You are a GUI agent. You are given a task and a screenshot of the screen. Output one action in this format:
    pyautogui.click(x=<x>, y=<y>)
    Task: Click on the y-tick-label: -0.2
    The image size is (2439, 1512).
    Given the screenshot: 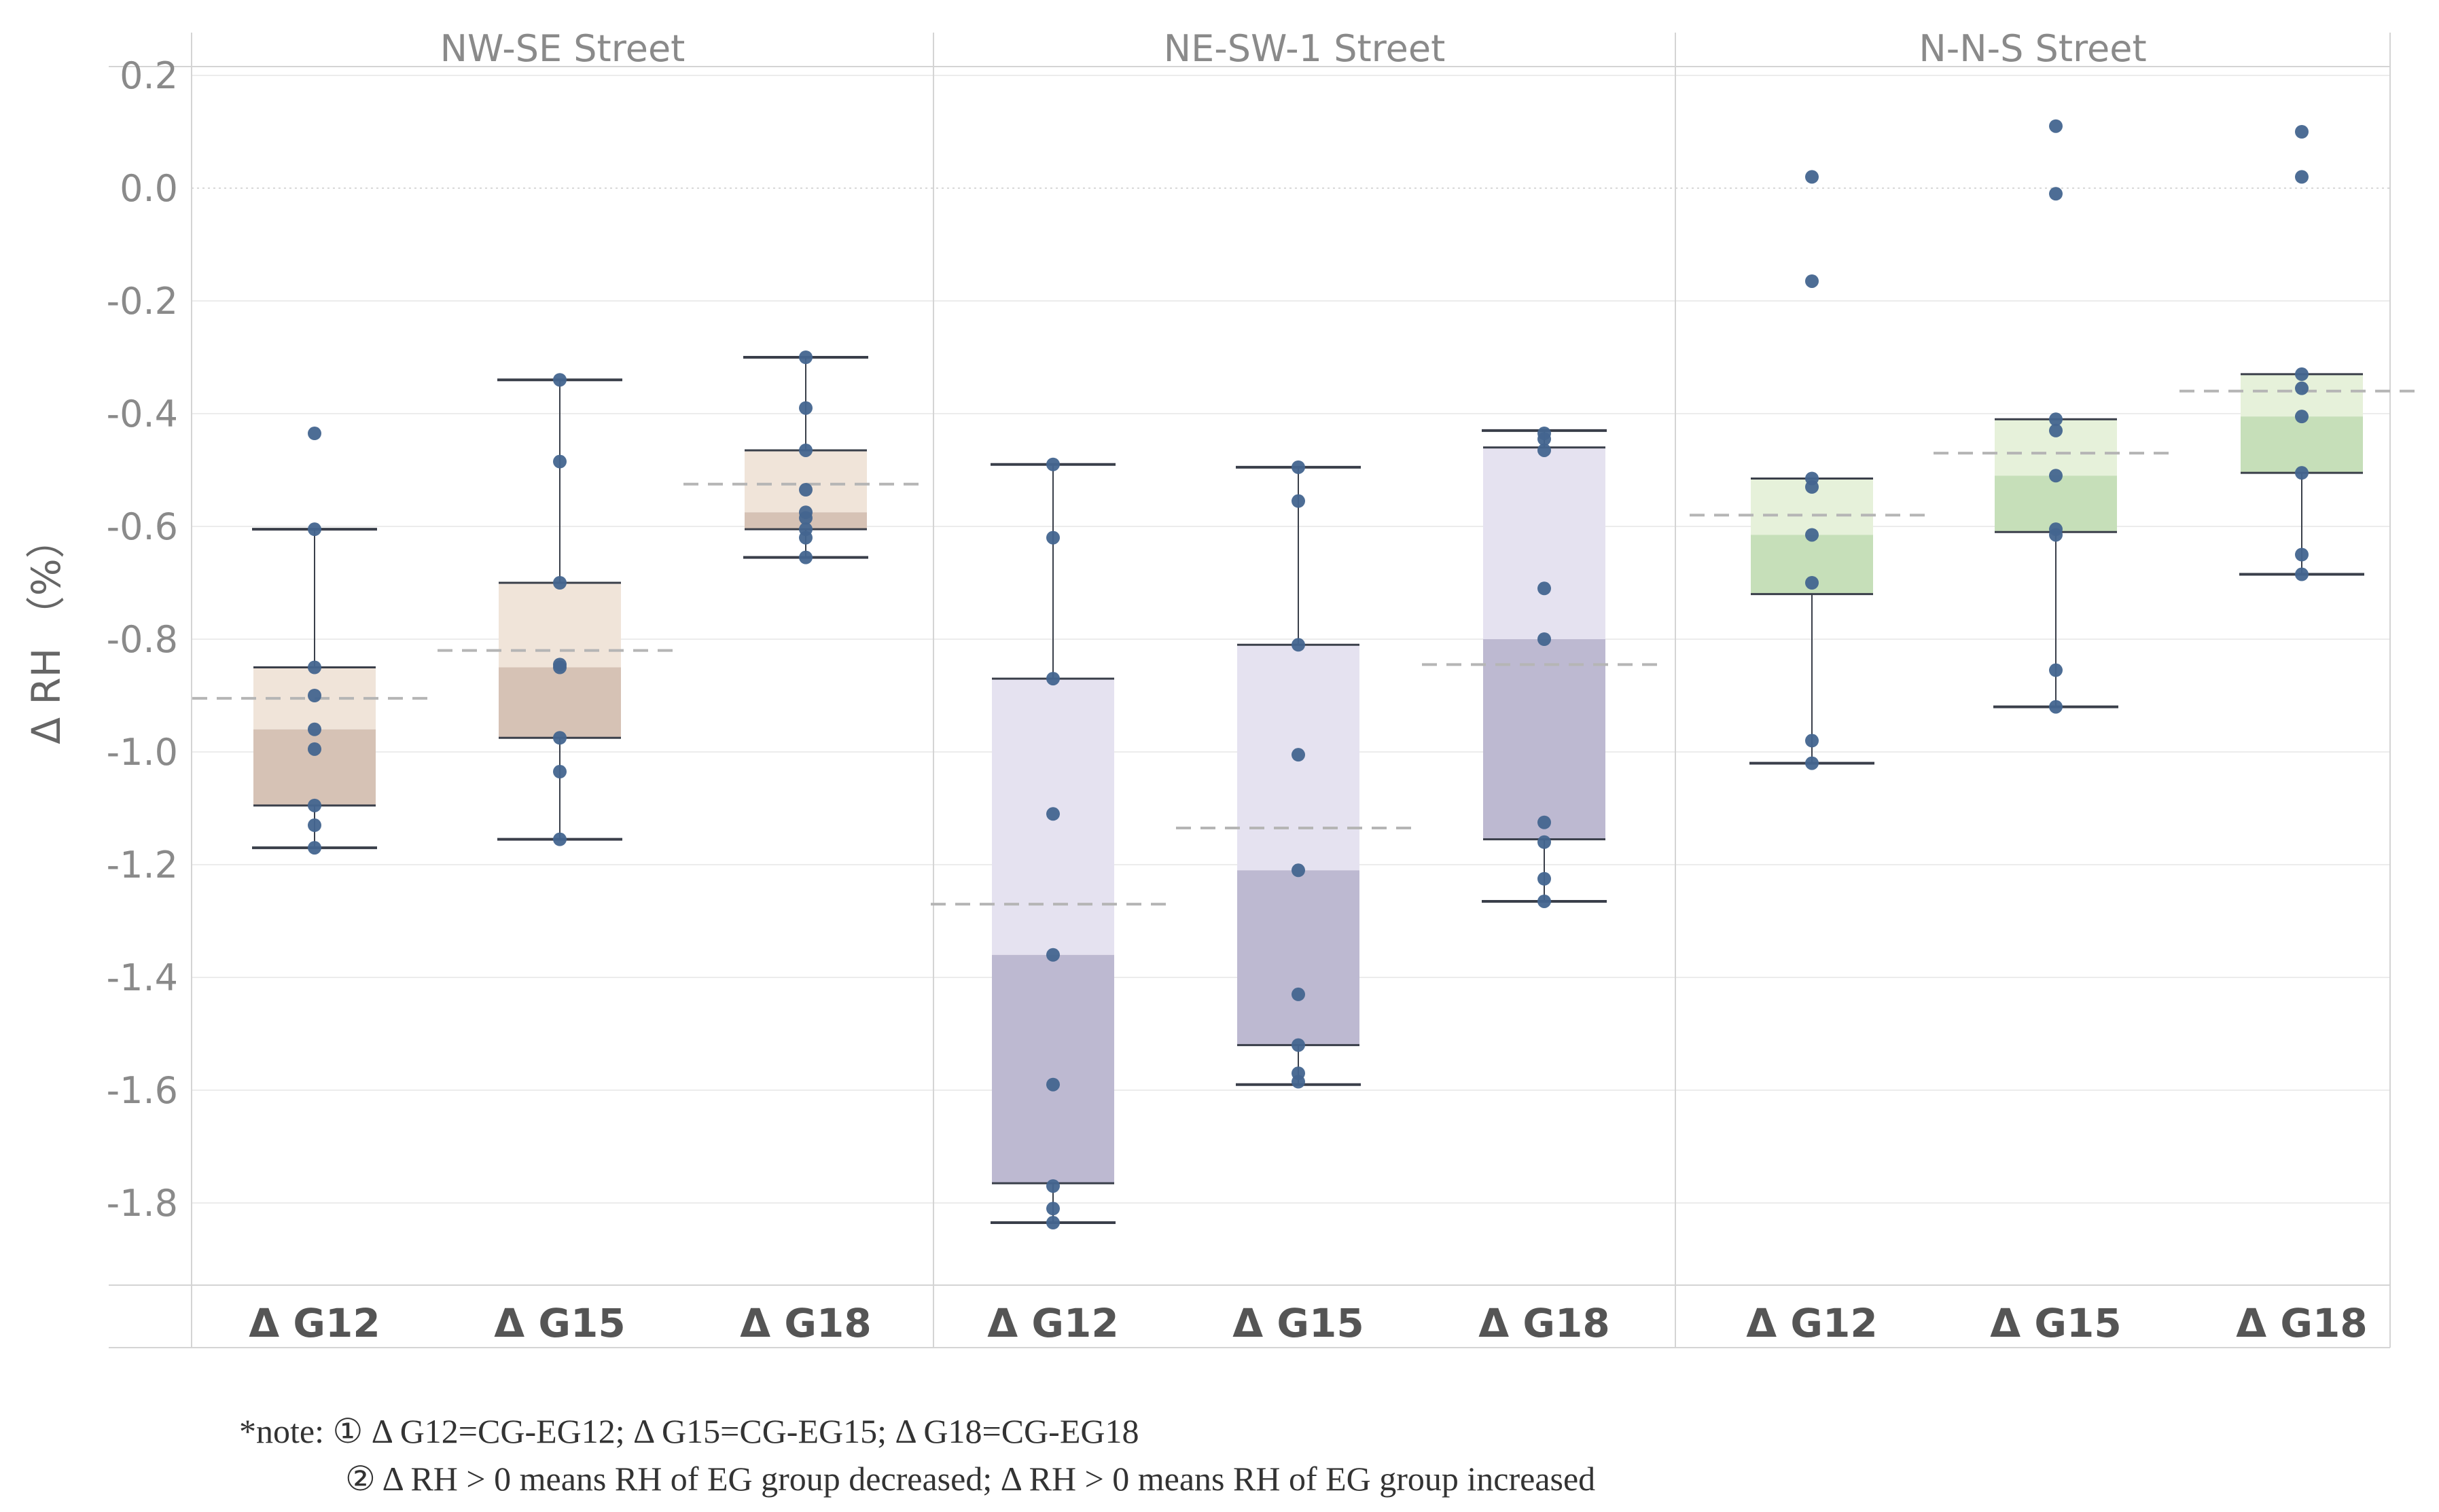 What is the action you would take?
    pyautogui.click(x=142, y=301)
    